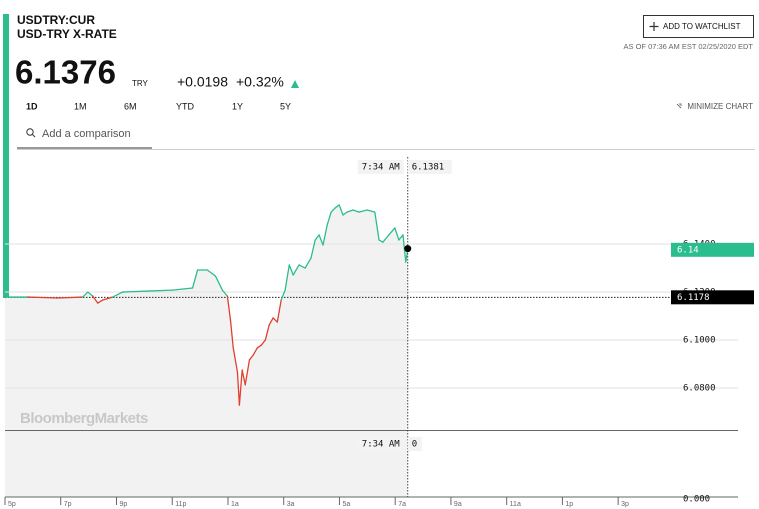 The height and width of the screenshot is (509, 759). Describe the element at coordinates (123, 504) in the screenshot. I see `x-tick-label: 9p` at that location.